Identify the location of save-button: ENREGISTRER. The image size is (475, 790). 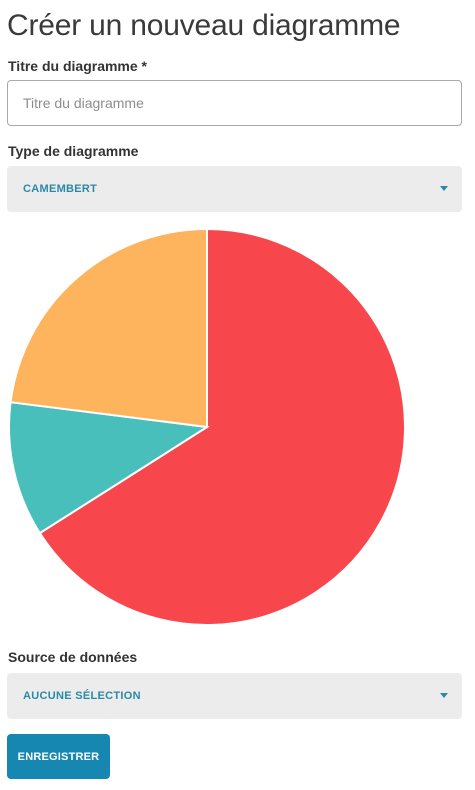
(58, 756).